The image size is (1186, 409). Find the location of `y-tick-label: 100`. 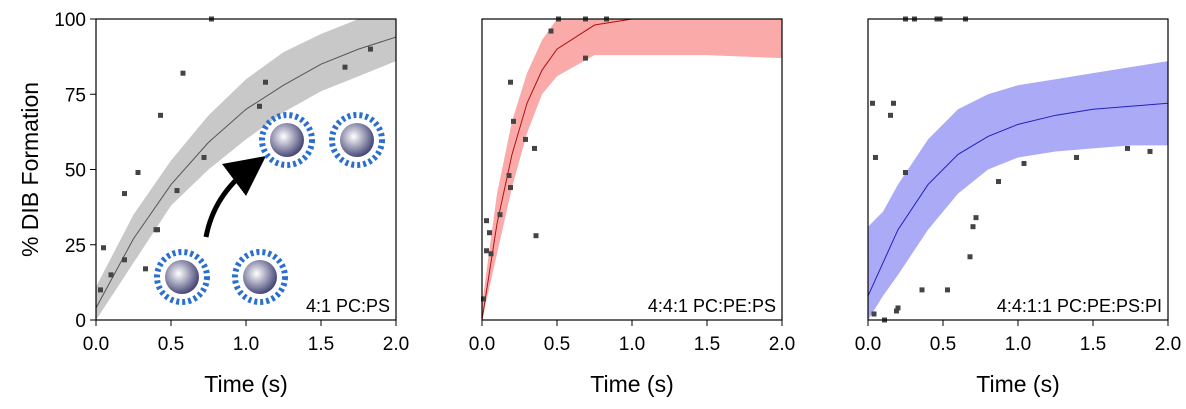

y-tick-label: 100 is located at coordinates (70, 20).